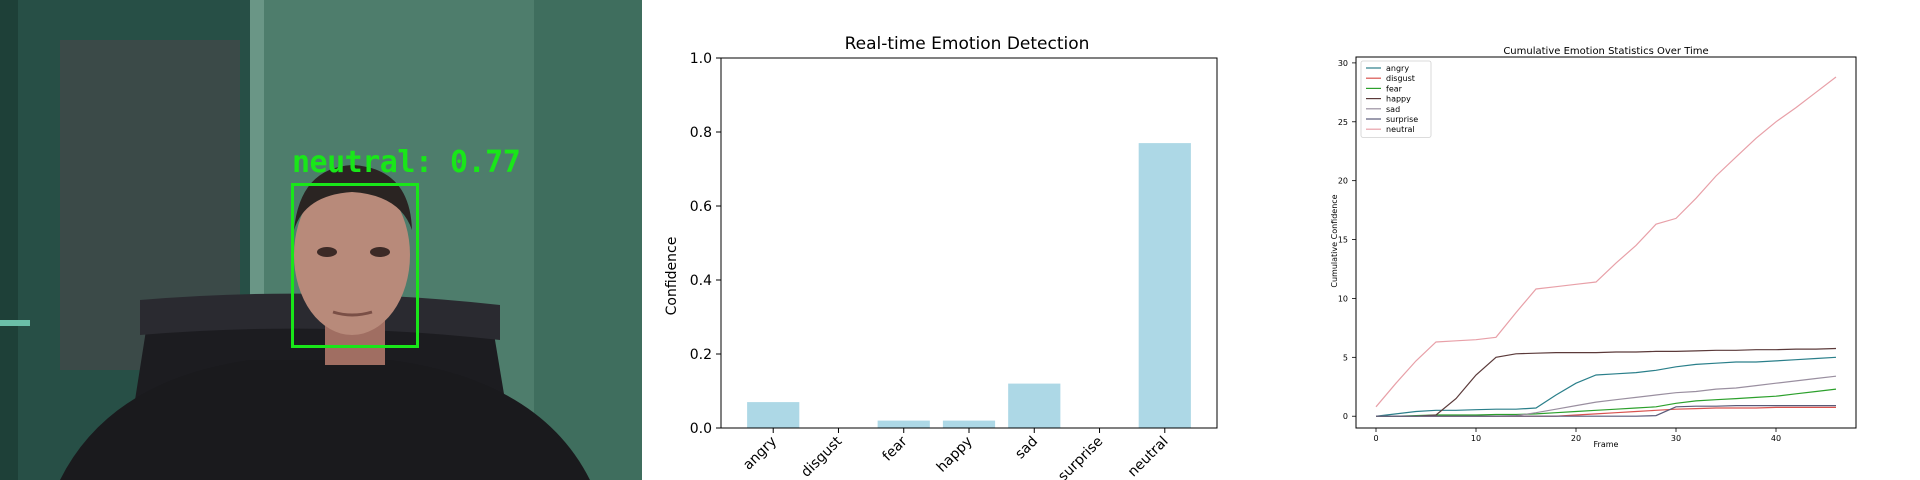  What do you see at coordinates (903, 424) in the screenshot?
I see `bar-fear` at bounding box center [903, 424].